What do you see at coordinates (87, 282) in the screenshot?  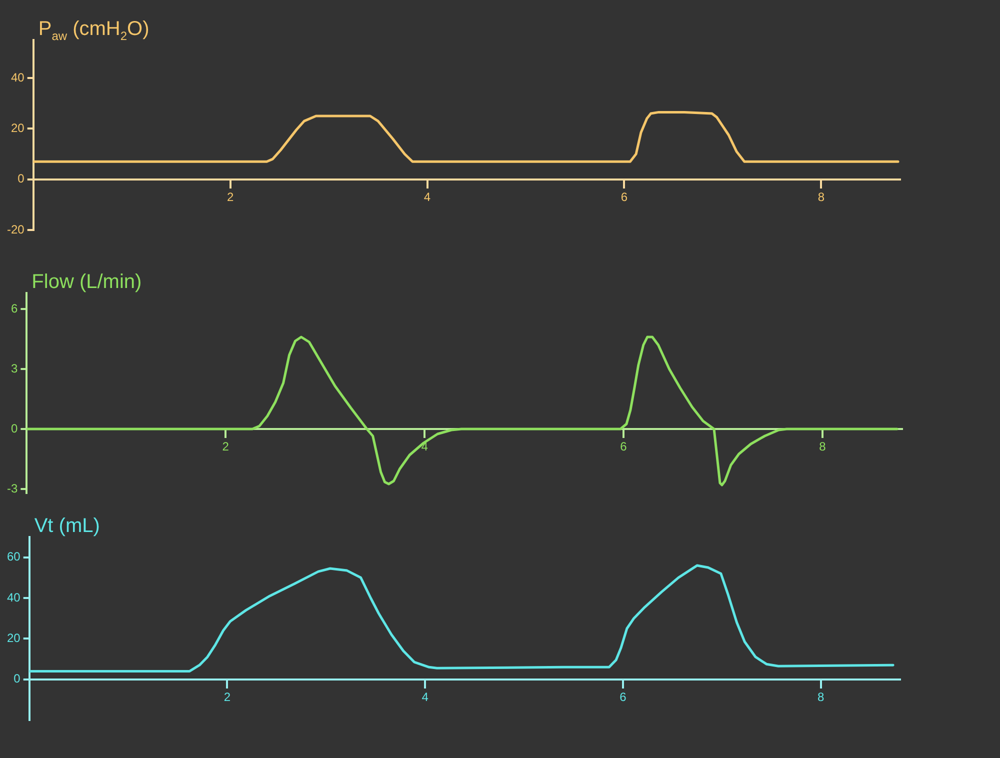 I see `y-axis-title: Flow (L/min)` at bounding box center [87, 282].